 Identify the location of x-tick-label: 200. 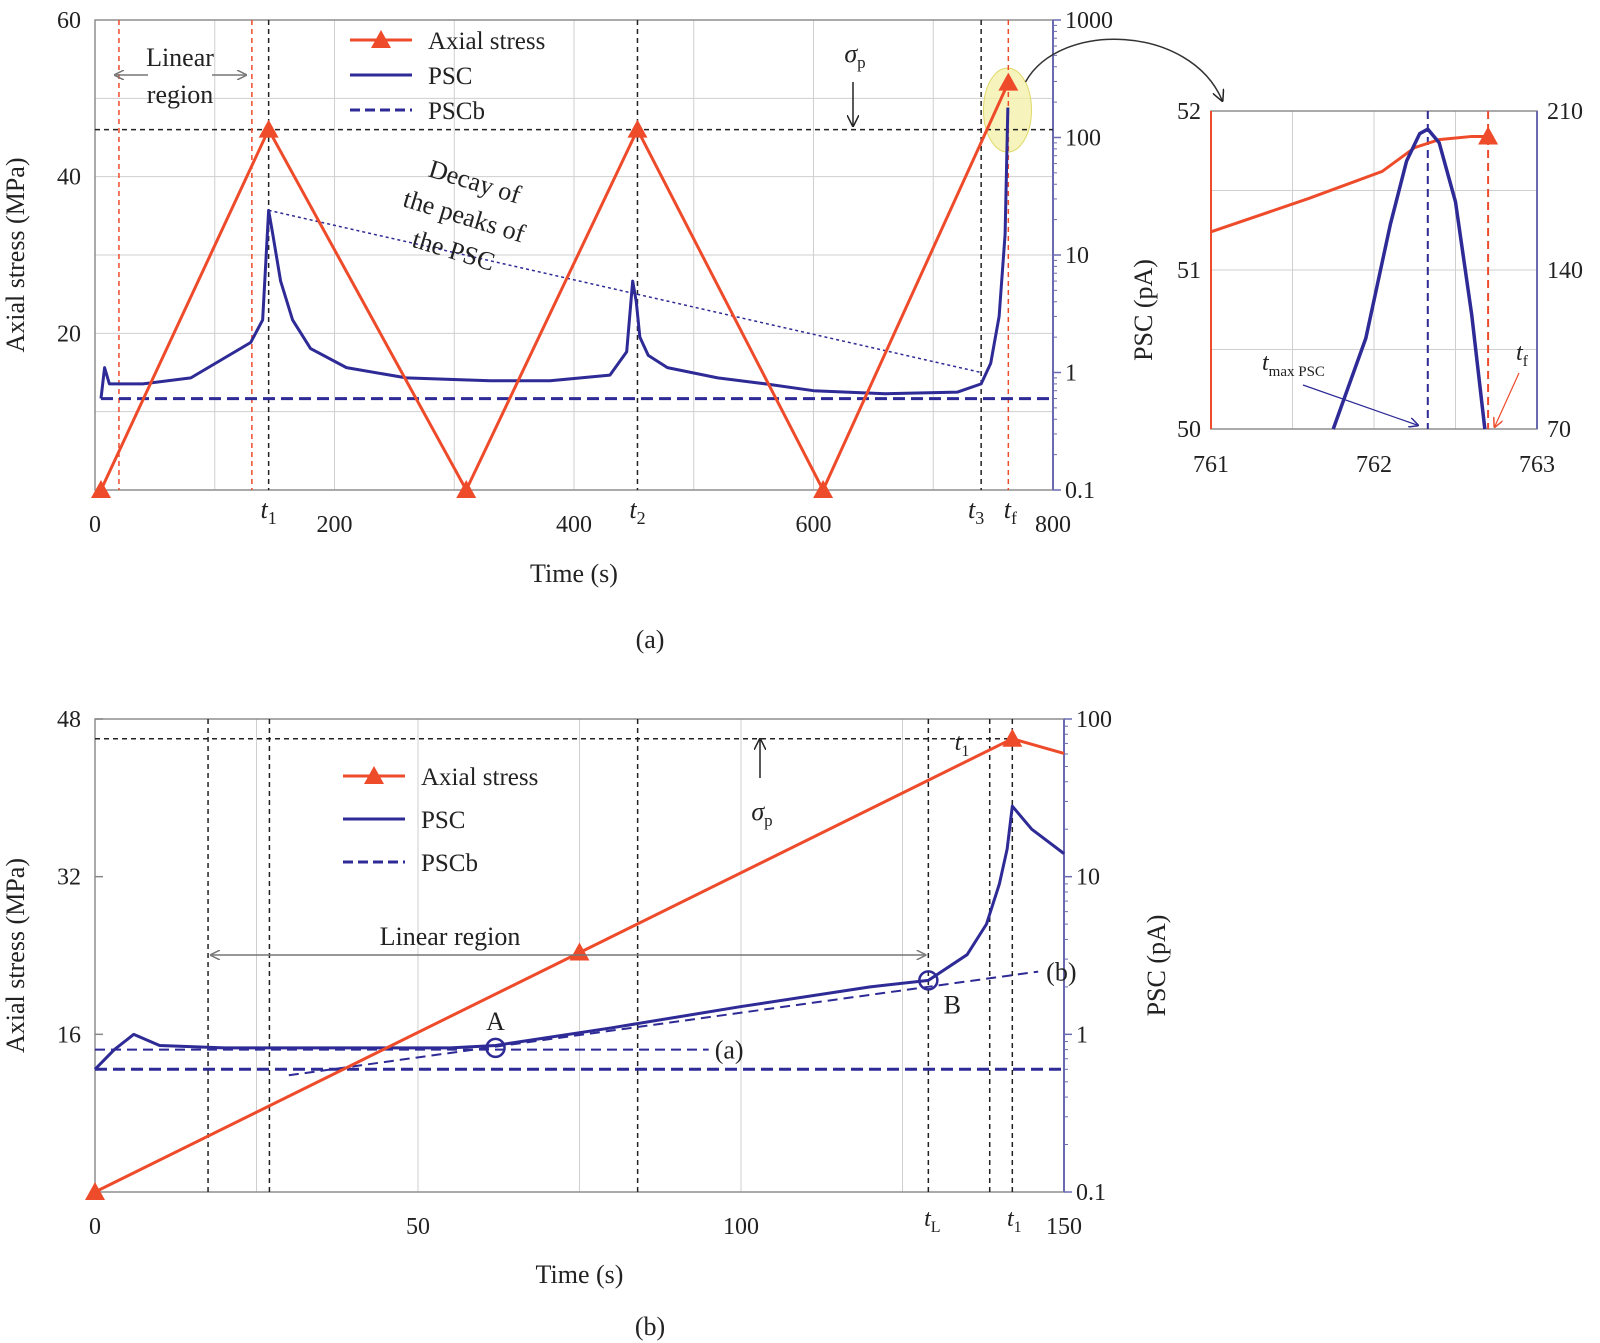
(335, 525).